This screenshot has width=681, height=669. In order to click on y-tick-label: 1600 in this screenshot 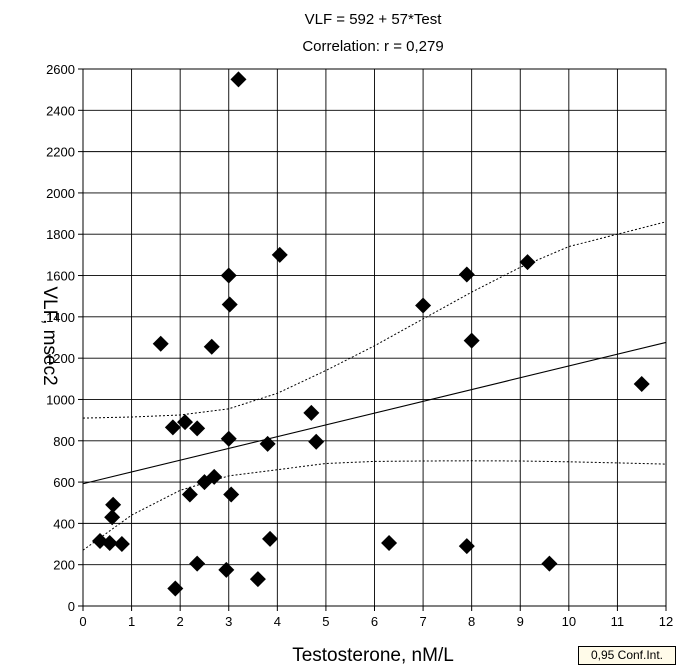, I will do `click(60, 276)`.